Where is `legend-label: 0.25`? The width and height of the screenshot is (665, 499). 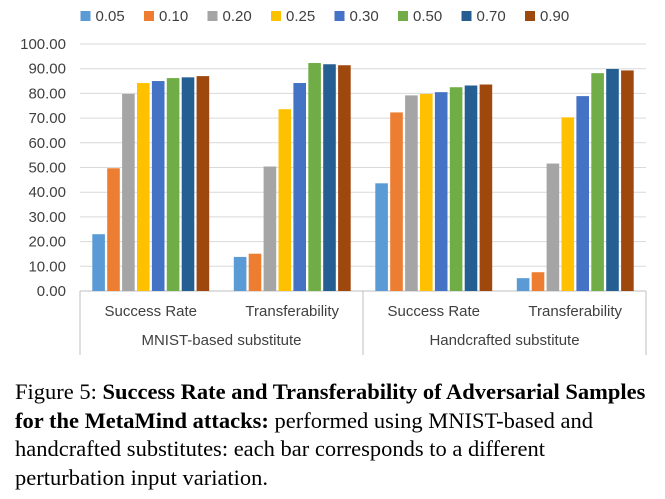 legend-label: 0.25 is located at coordinates (300, 16).